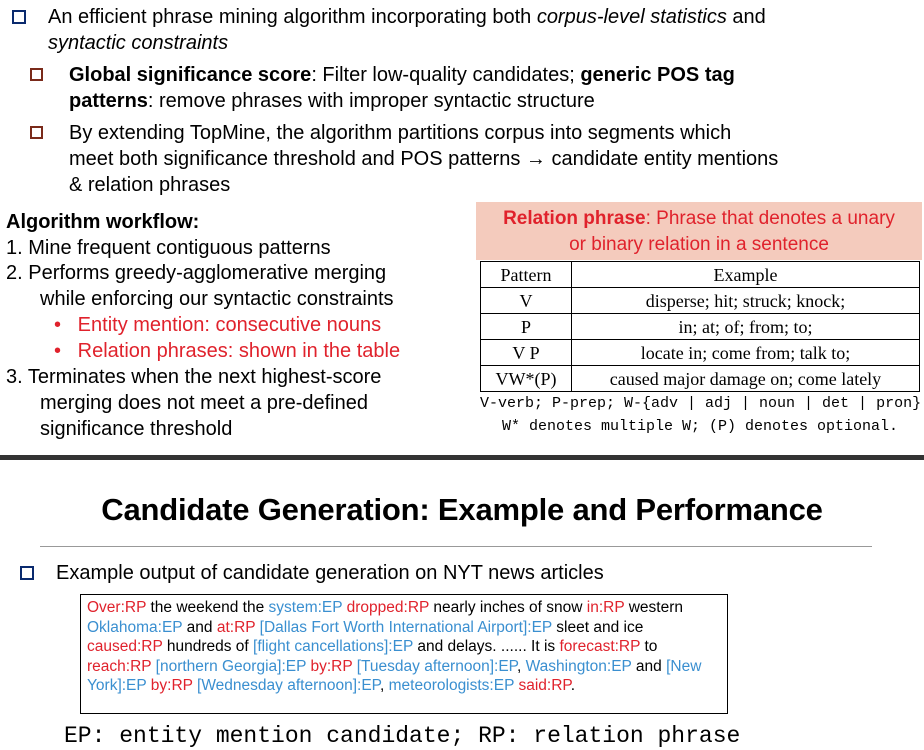 The height and width of the screenshot is (750, 924). Describe the element at coordinates (745, 378) in the screenshot. I see `table-cell: caused major damage on; come lately` at that location.